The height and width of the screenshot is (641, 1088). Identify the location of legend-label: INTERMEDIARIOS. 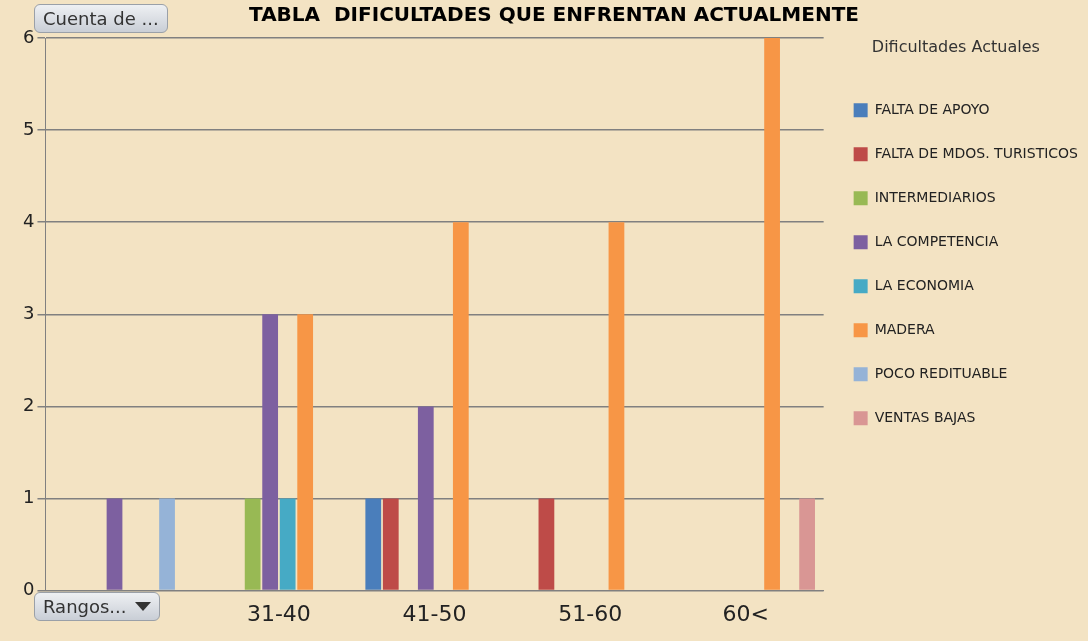
(935, 196).